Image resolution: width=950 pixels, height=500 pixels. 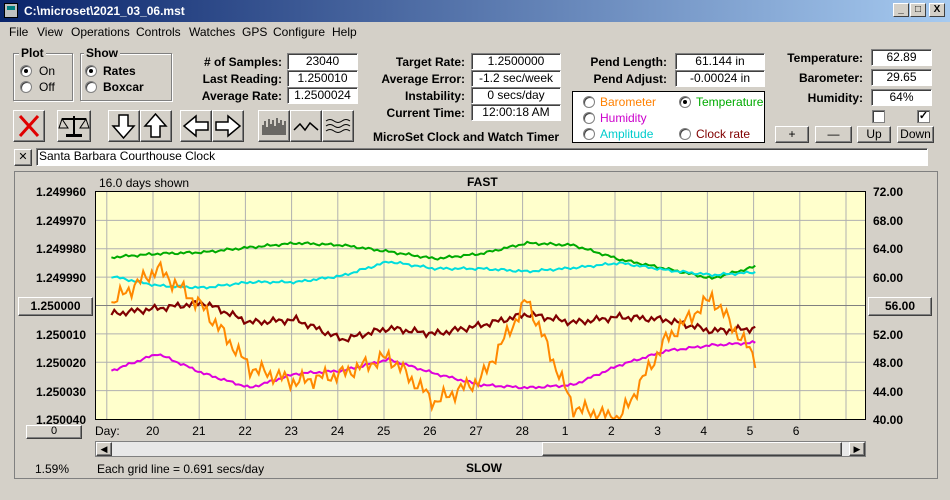 What do you see at coordinates (830, 78) in the screenshot?
I see `barometer-label: Barometer:` at bounding box center [830, 78].